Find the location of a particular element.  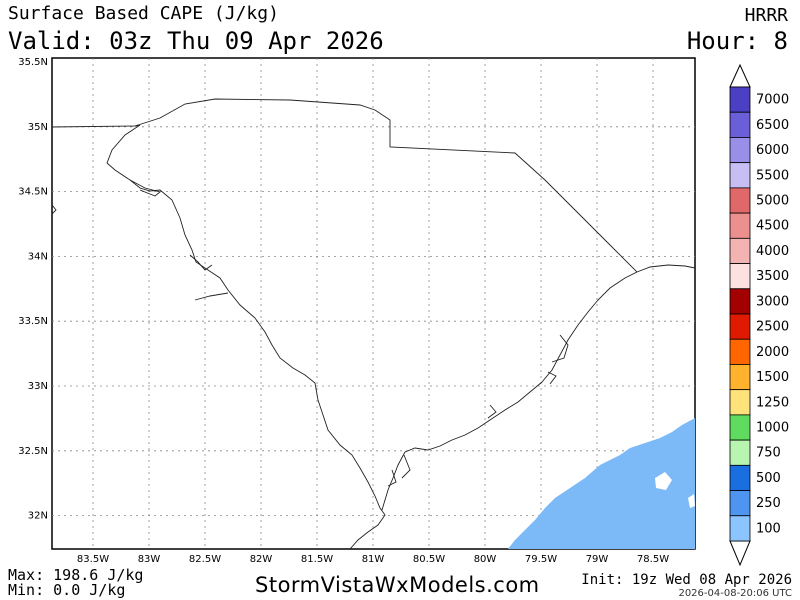

lon-label: 80.5W is located at coordinates (429, 559).